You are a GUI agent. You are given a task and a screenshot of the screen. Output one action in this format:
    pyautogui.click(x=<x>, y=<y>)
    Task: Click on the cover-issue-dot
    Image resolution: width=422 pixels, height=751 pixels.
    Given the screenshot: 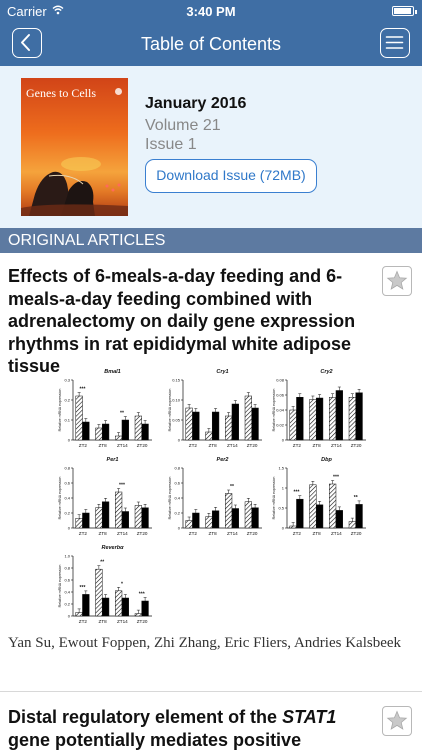 What is the action you would take?
    pyautogui.click(x=118, y=91)
    